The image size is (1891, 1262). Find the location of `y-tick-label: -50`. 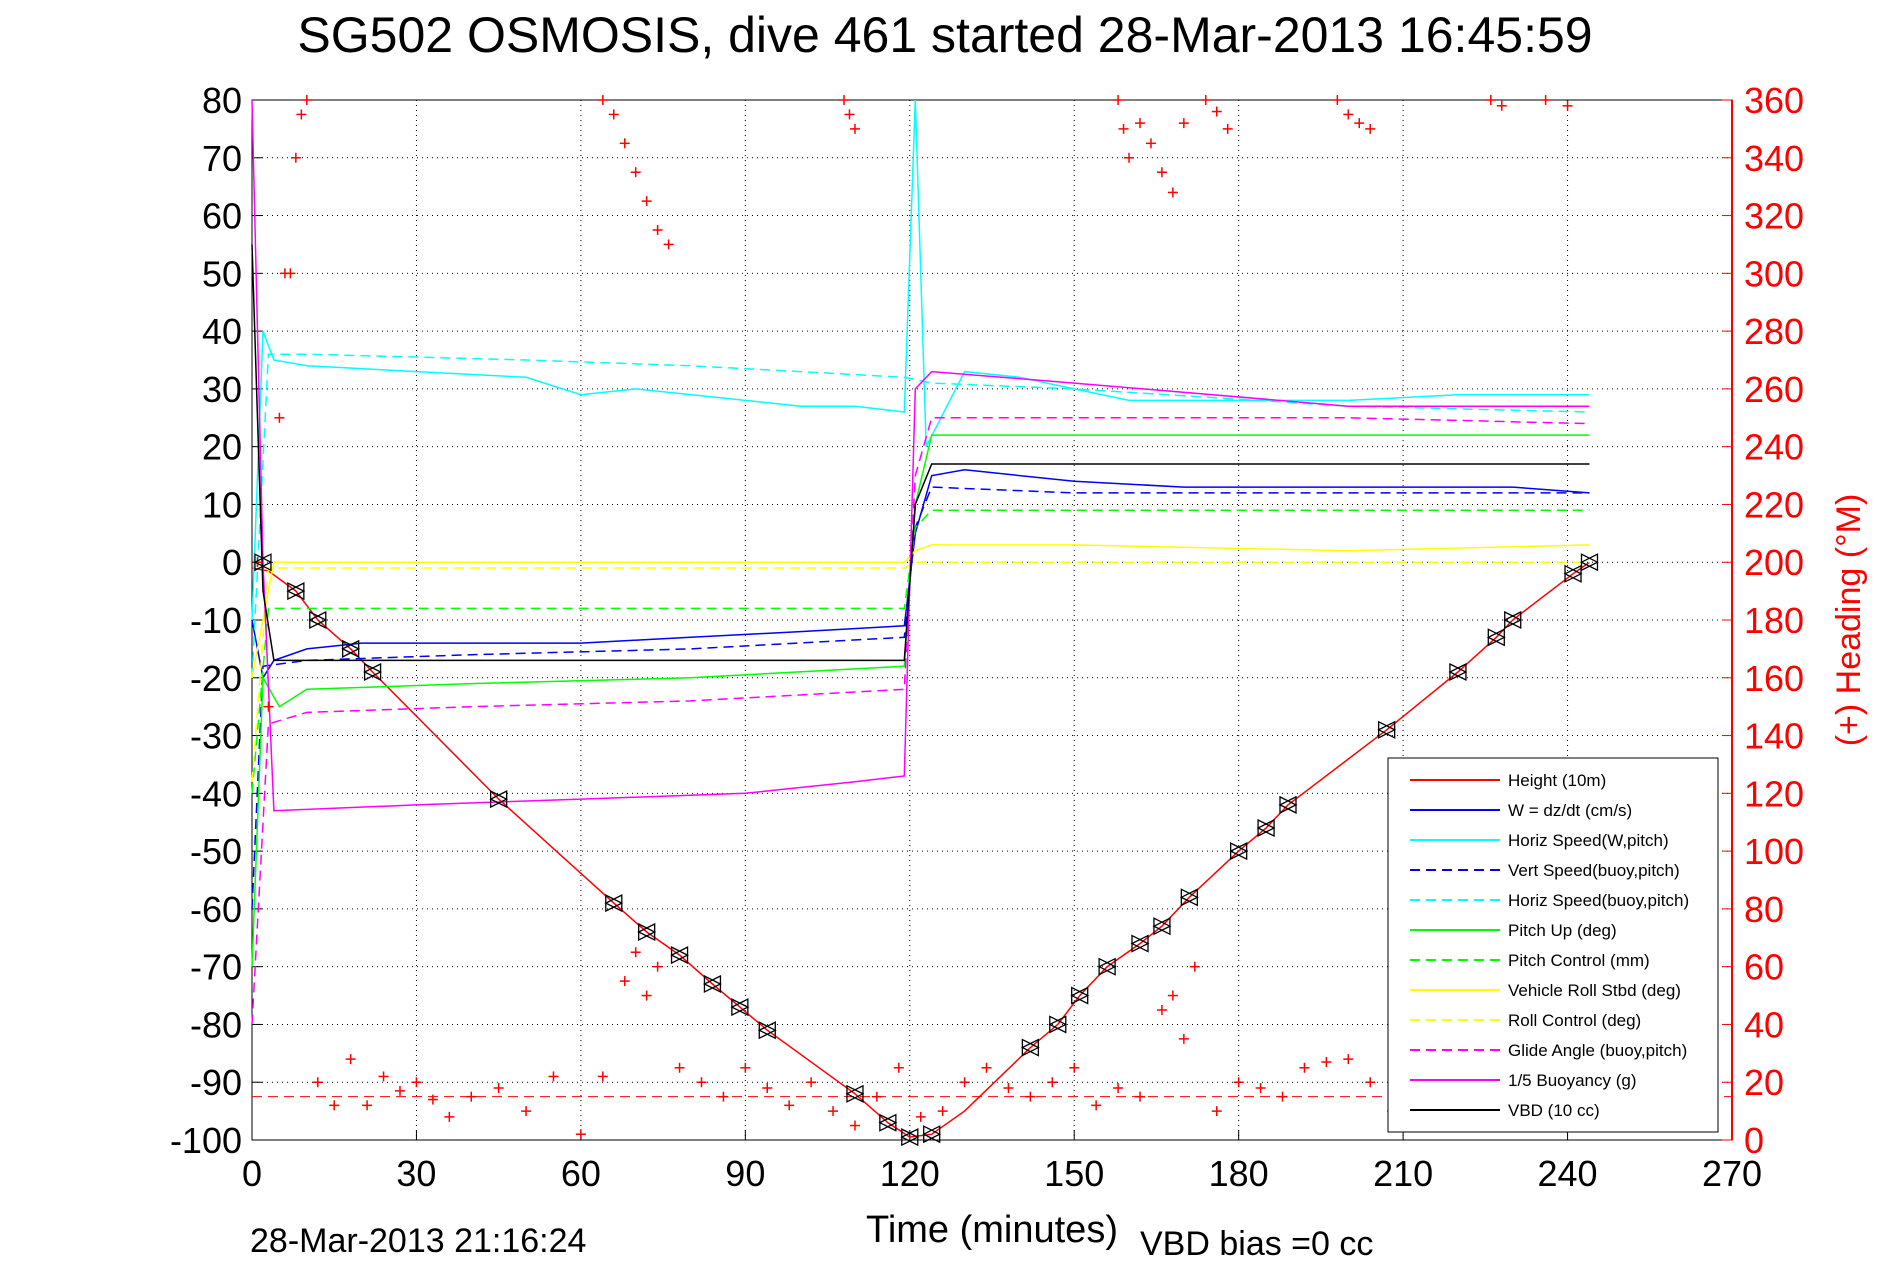

y-tick-label: -50 is located at coordinates (216, 851).